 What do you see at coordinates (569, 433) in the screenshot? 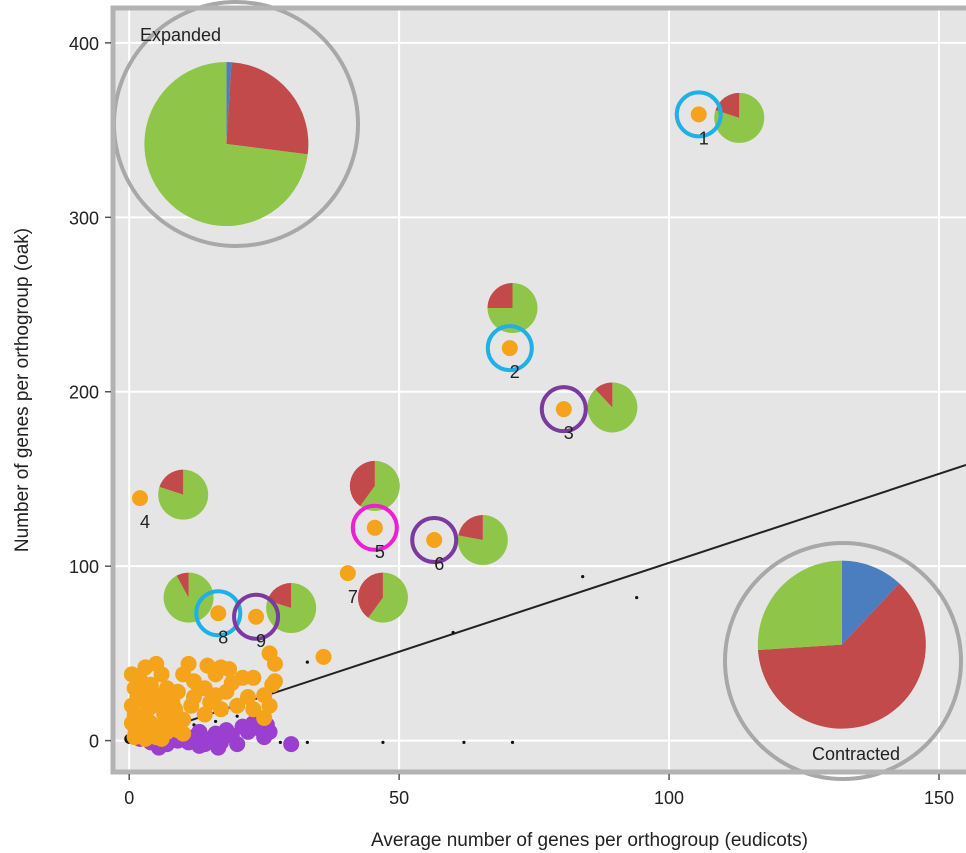
I see `point-label-3: 3` at bounding box center [569, 433].